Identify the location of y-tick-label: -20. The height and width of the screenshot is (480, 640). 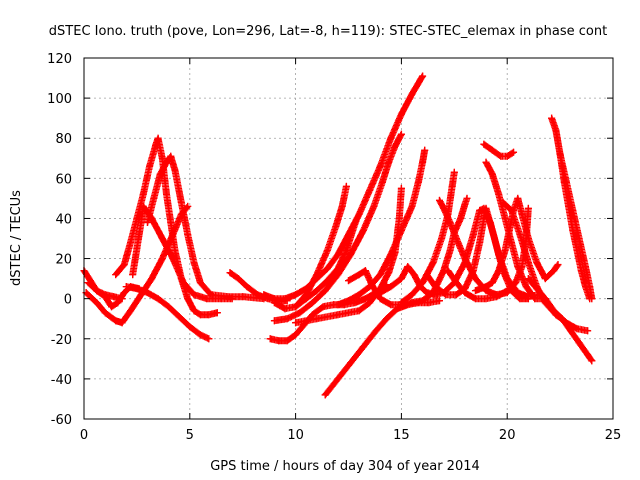
(61, 340).